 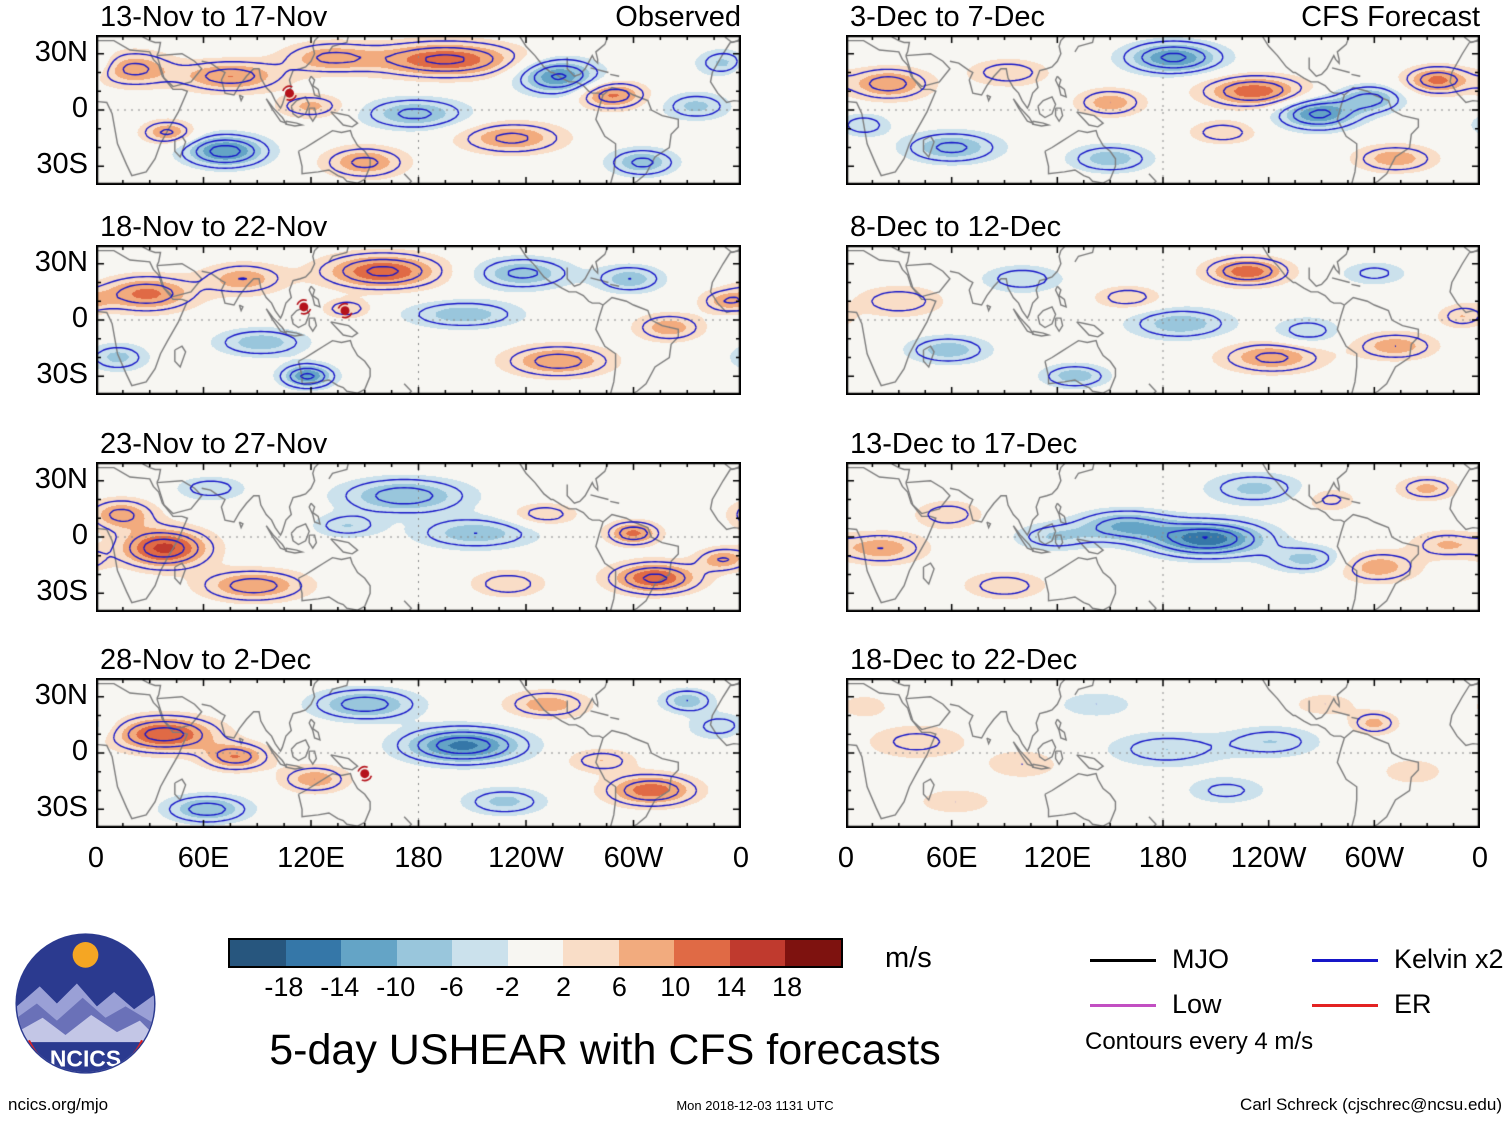 What do you see at coordinates (214, 227) in the screenshot?
I see `panel-title: 18-Nov to 22-Nov` at bounding box center [214, 227].